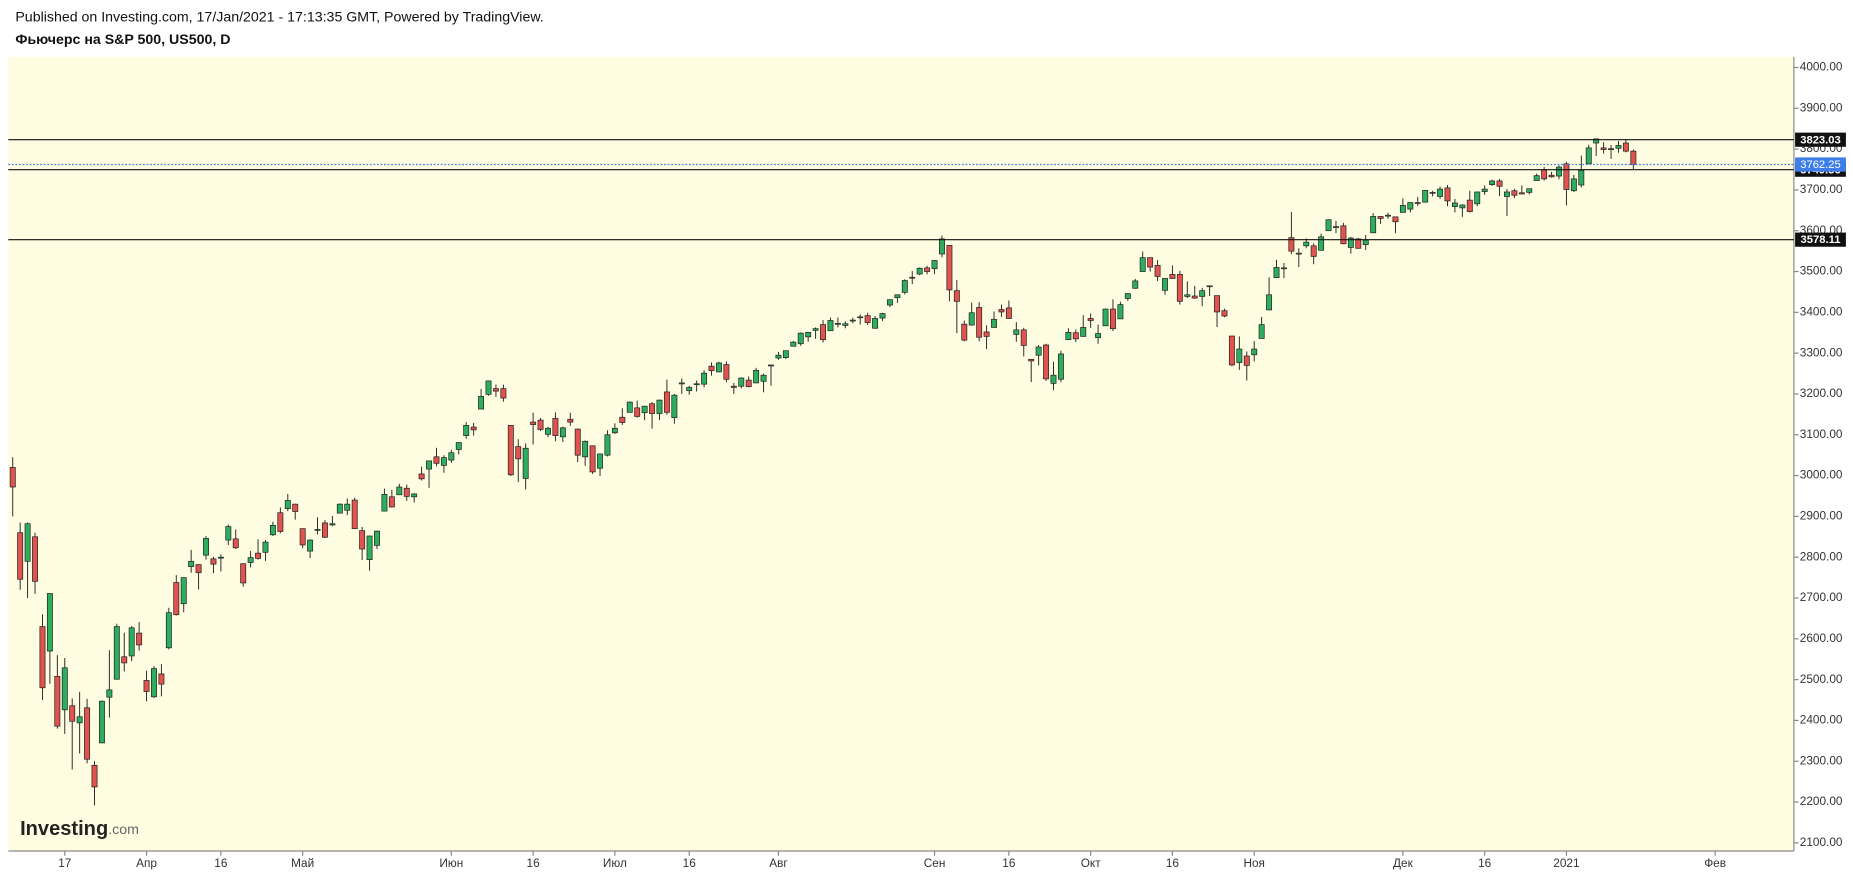 This screenshot has width=1853, height=876. What do you see at coordinates (1821, 679) in the screenshot?
I see `y-tick-label: 2500.00` at bounding box center [1821, 679].